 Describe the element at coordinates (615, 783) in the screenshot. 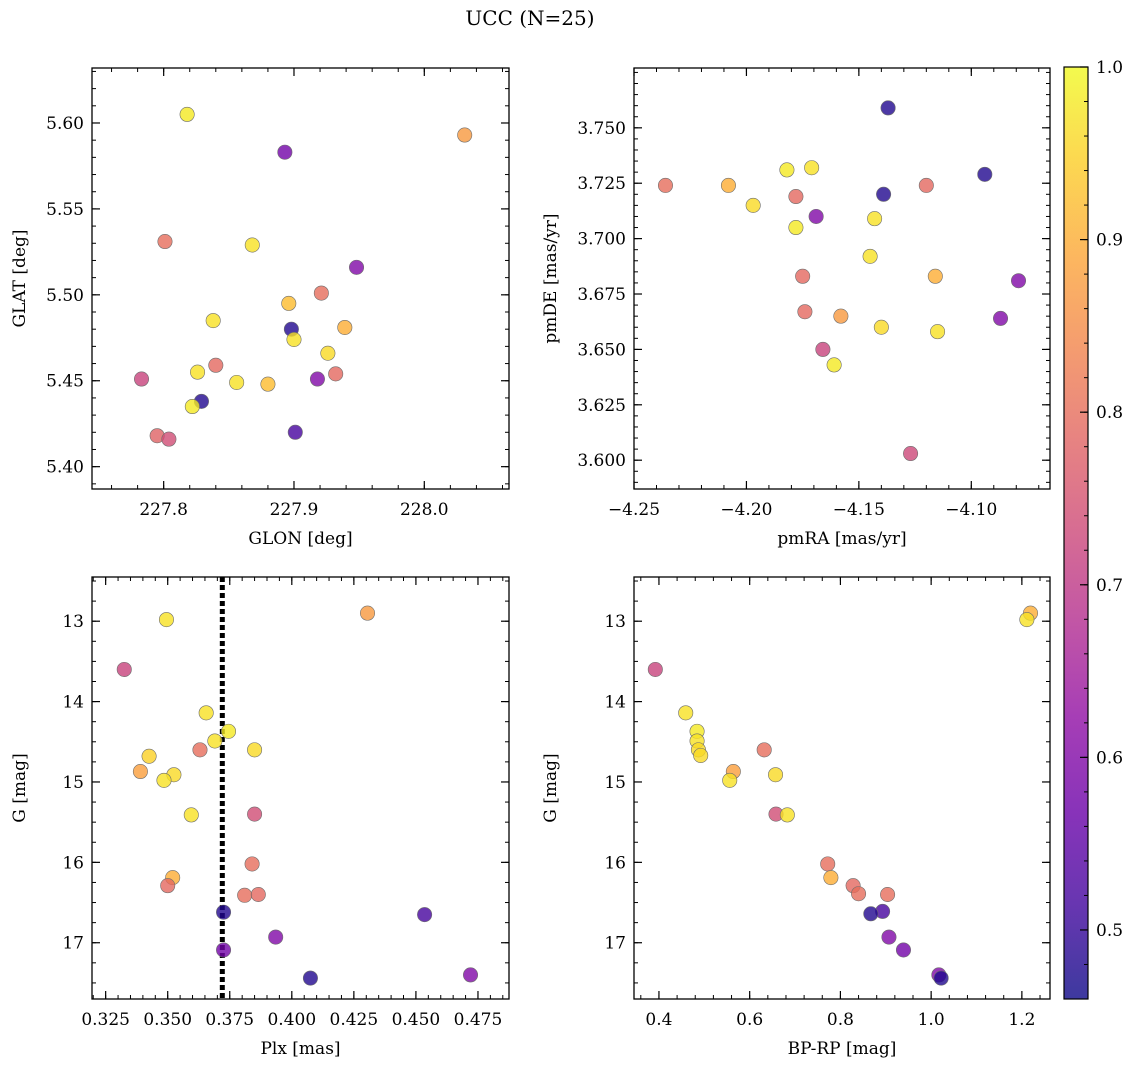

I see `y-tick-label: 15` at that location.